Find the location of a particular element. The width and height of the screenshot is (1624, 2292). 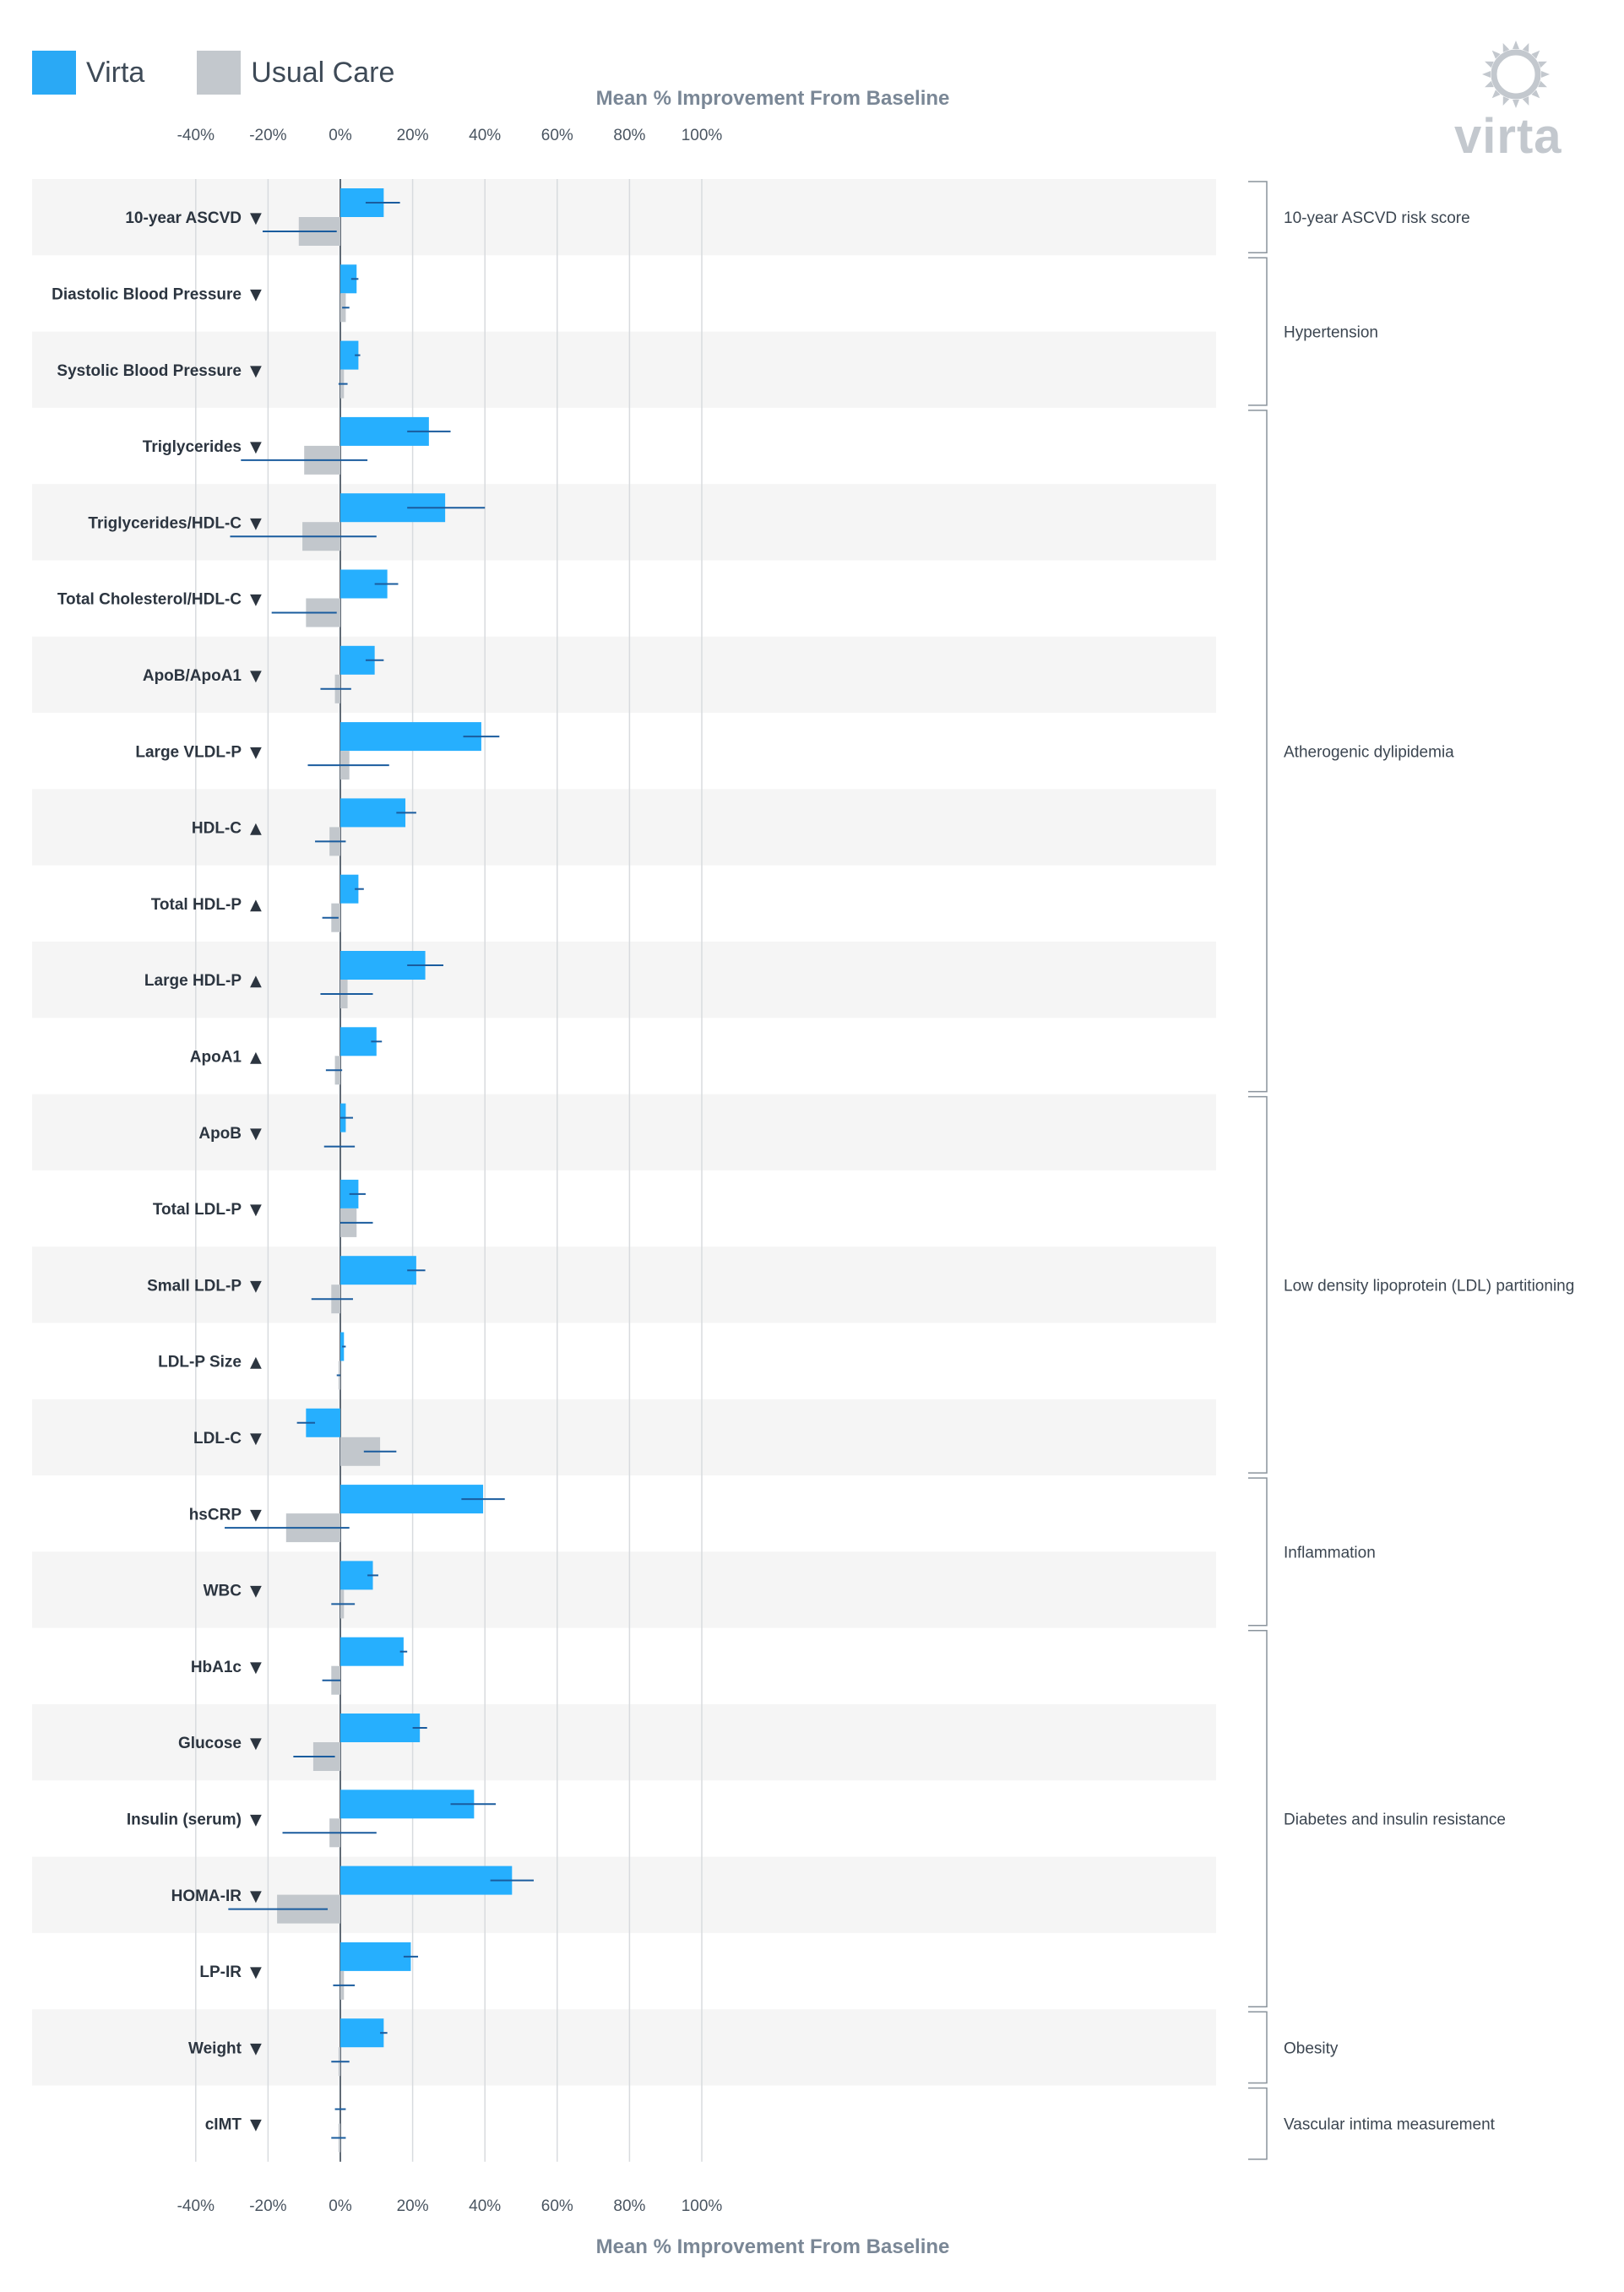

category-label: Triglycerides/HDL-C is located at coordinates (165, 523).